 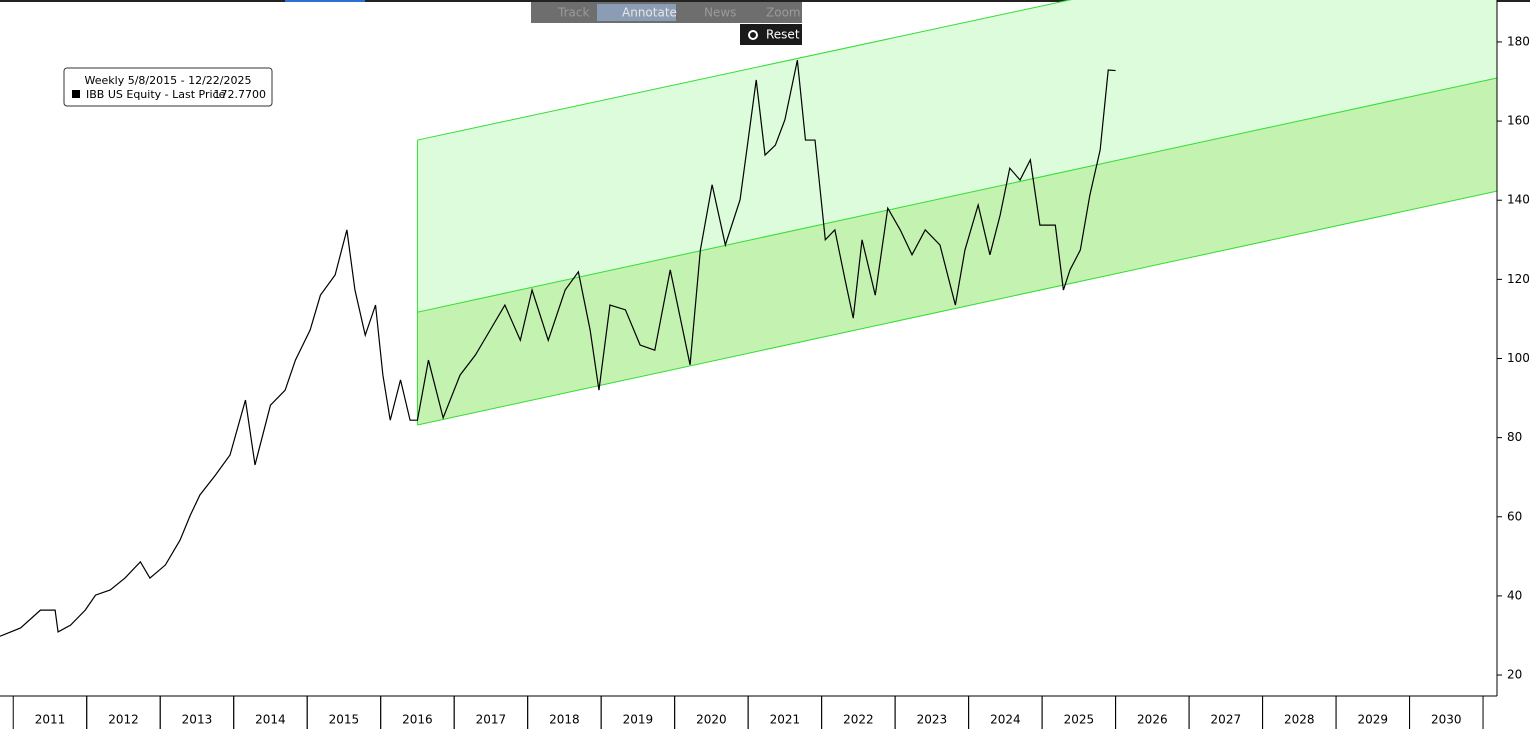 What do you see at coordinates (270, 720) in the screenshot?
I see `x-tick-label: 2014` at bounding box center [270, 720].